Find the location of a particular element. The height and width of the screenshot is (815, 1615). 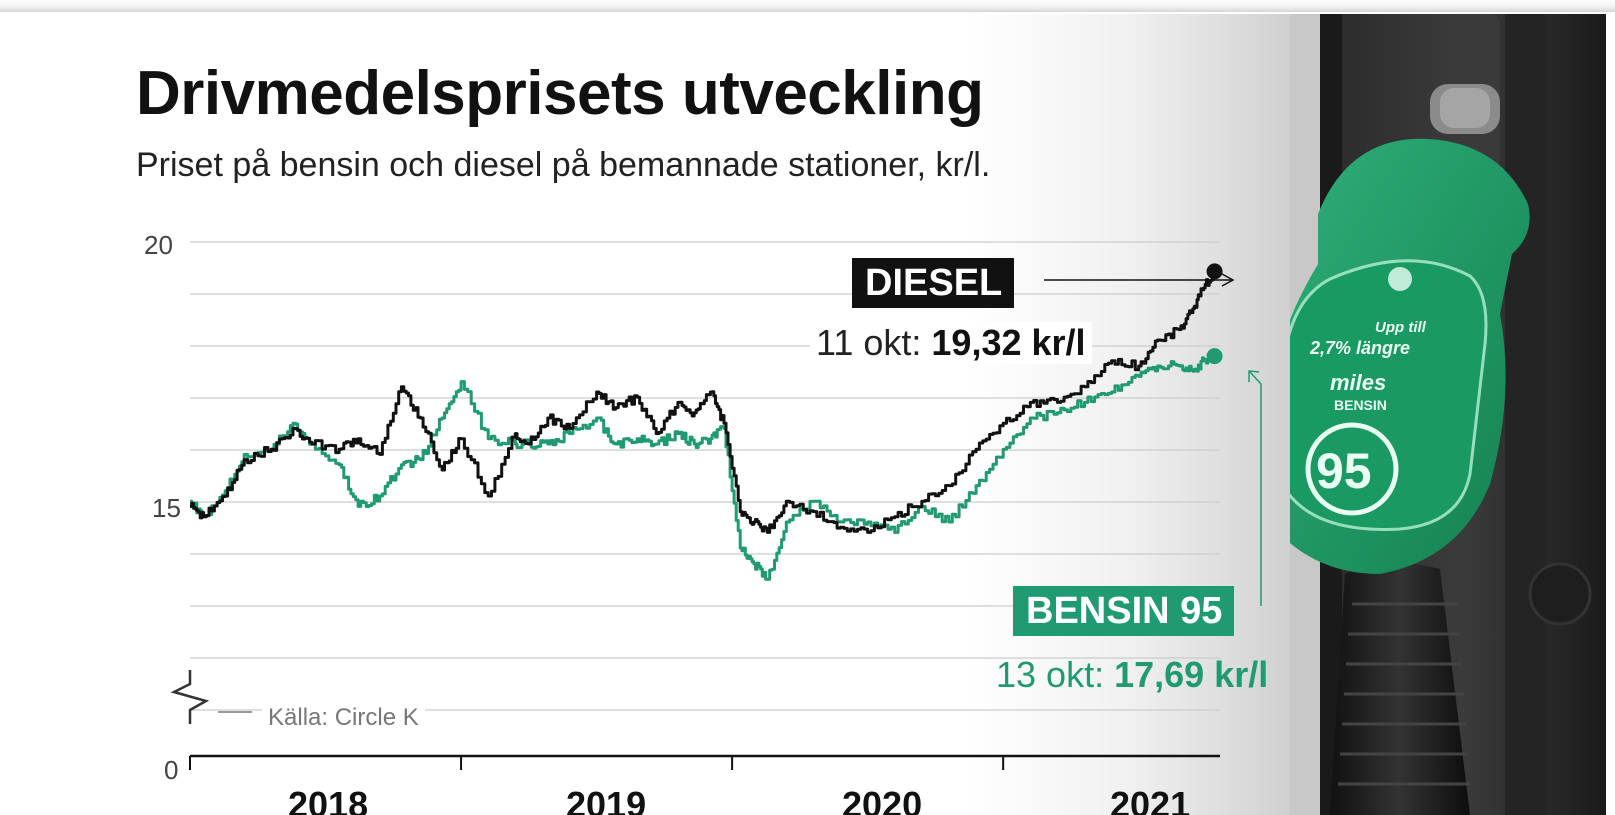

x-label-2021: 2021 is located at coordinates (1150, 799).